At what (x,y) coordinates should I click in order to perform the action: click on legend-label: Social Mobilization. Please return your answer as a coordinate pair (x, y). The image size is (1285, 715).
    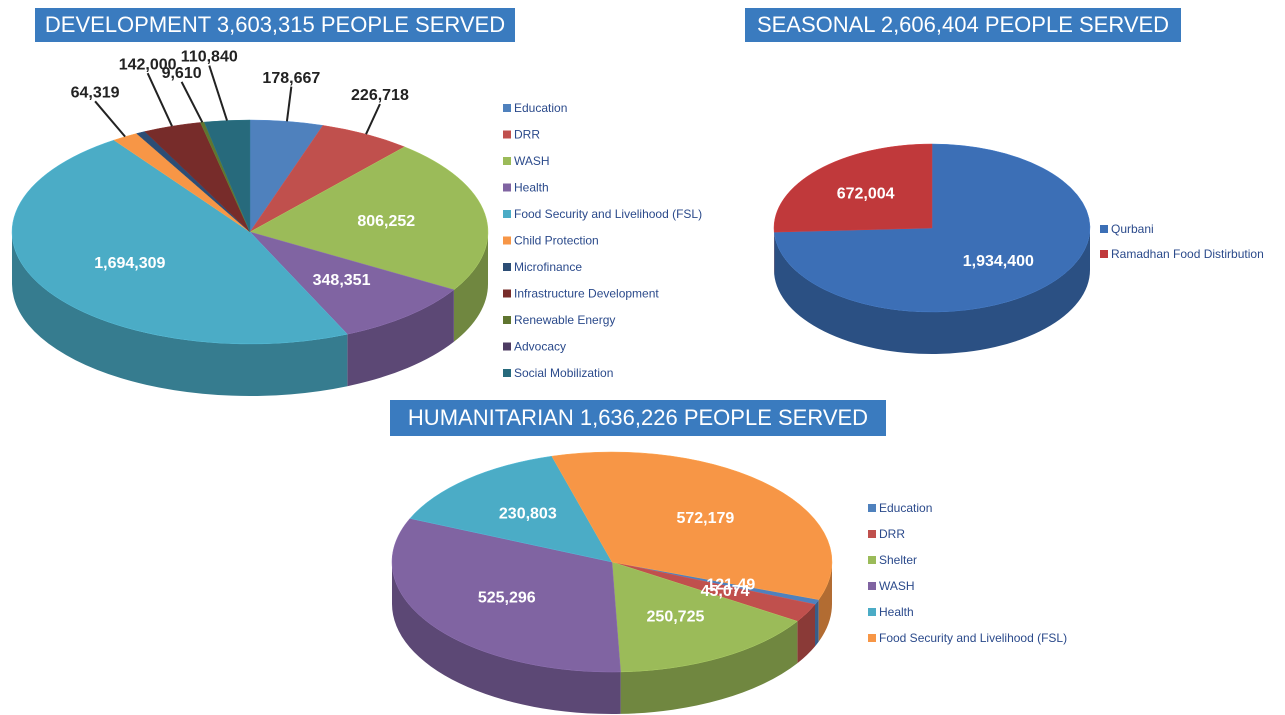
    Looking at the image, I should click on (563, 373).